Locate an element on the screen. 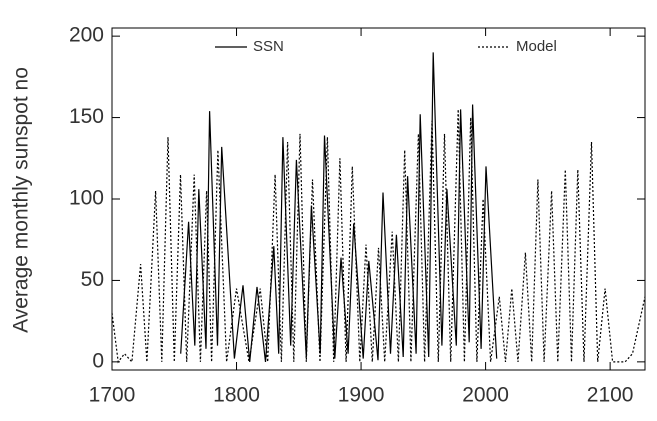 The height and width of the screenshot is (421, 657). x-tick-label: 1800 is located at coordinates (236, 395).